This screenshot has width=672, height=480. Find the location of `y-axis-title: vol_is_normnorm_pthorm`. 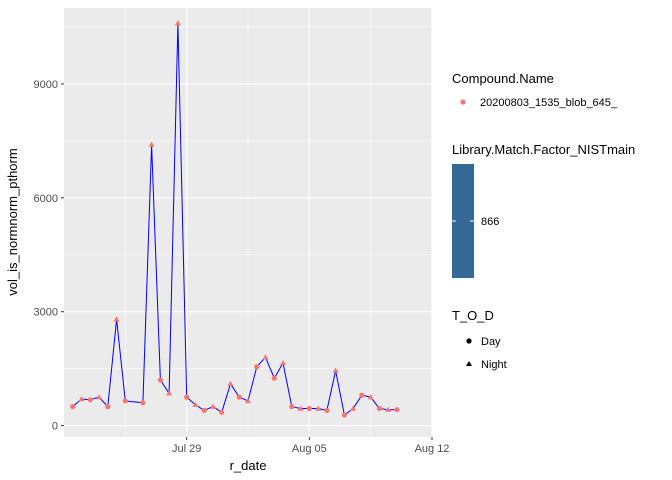

y-axis-title: vol_is_normnorm_pthorm is located at coordinates (12, 221).